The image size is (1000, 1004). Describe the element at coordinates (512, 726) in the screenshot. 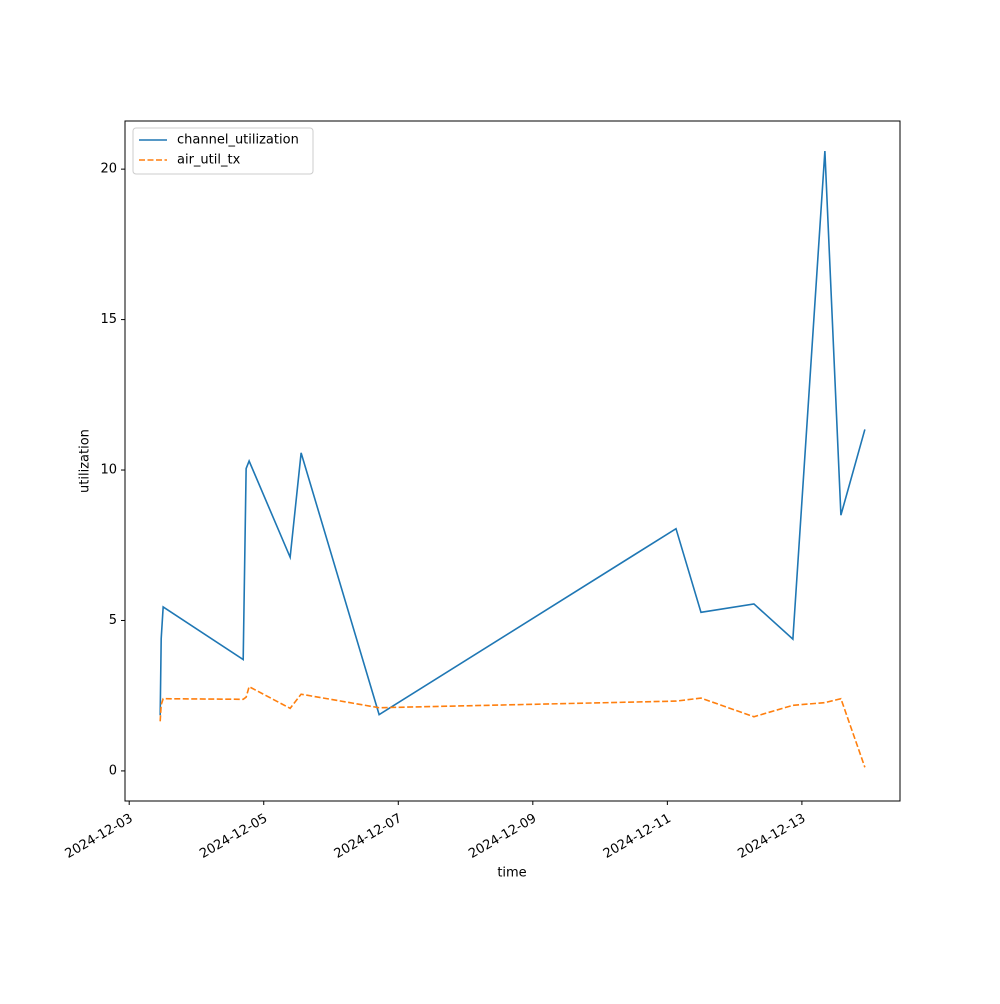

I see `data-line` at that location.